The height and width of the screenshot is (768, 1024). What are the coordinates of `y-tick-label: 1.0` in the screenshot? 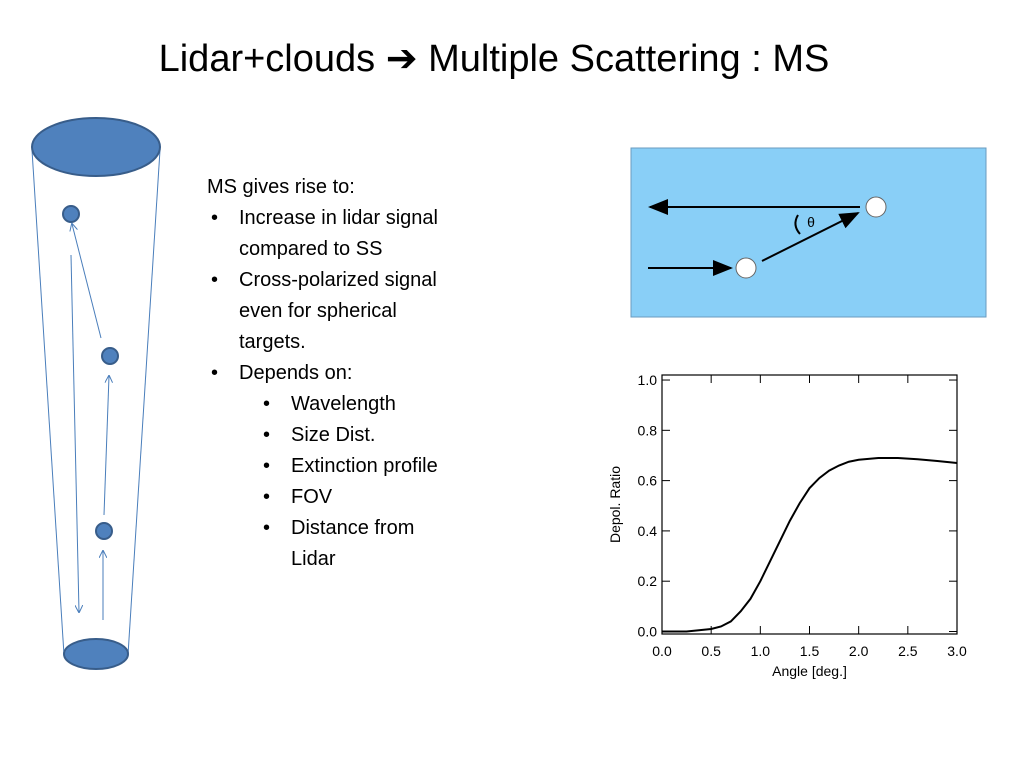 It's located at (648, 380).